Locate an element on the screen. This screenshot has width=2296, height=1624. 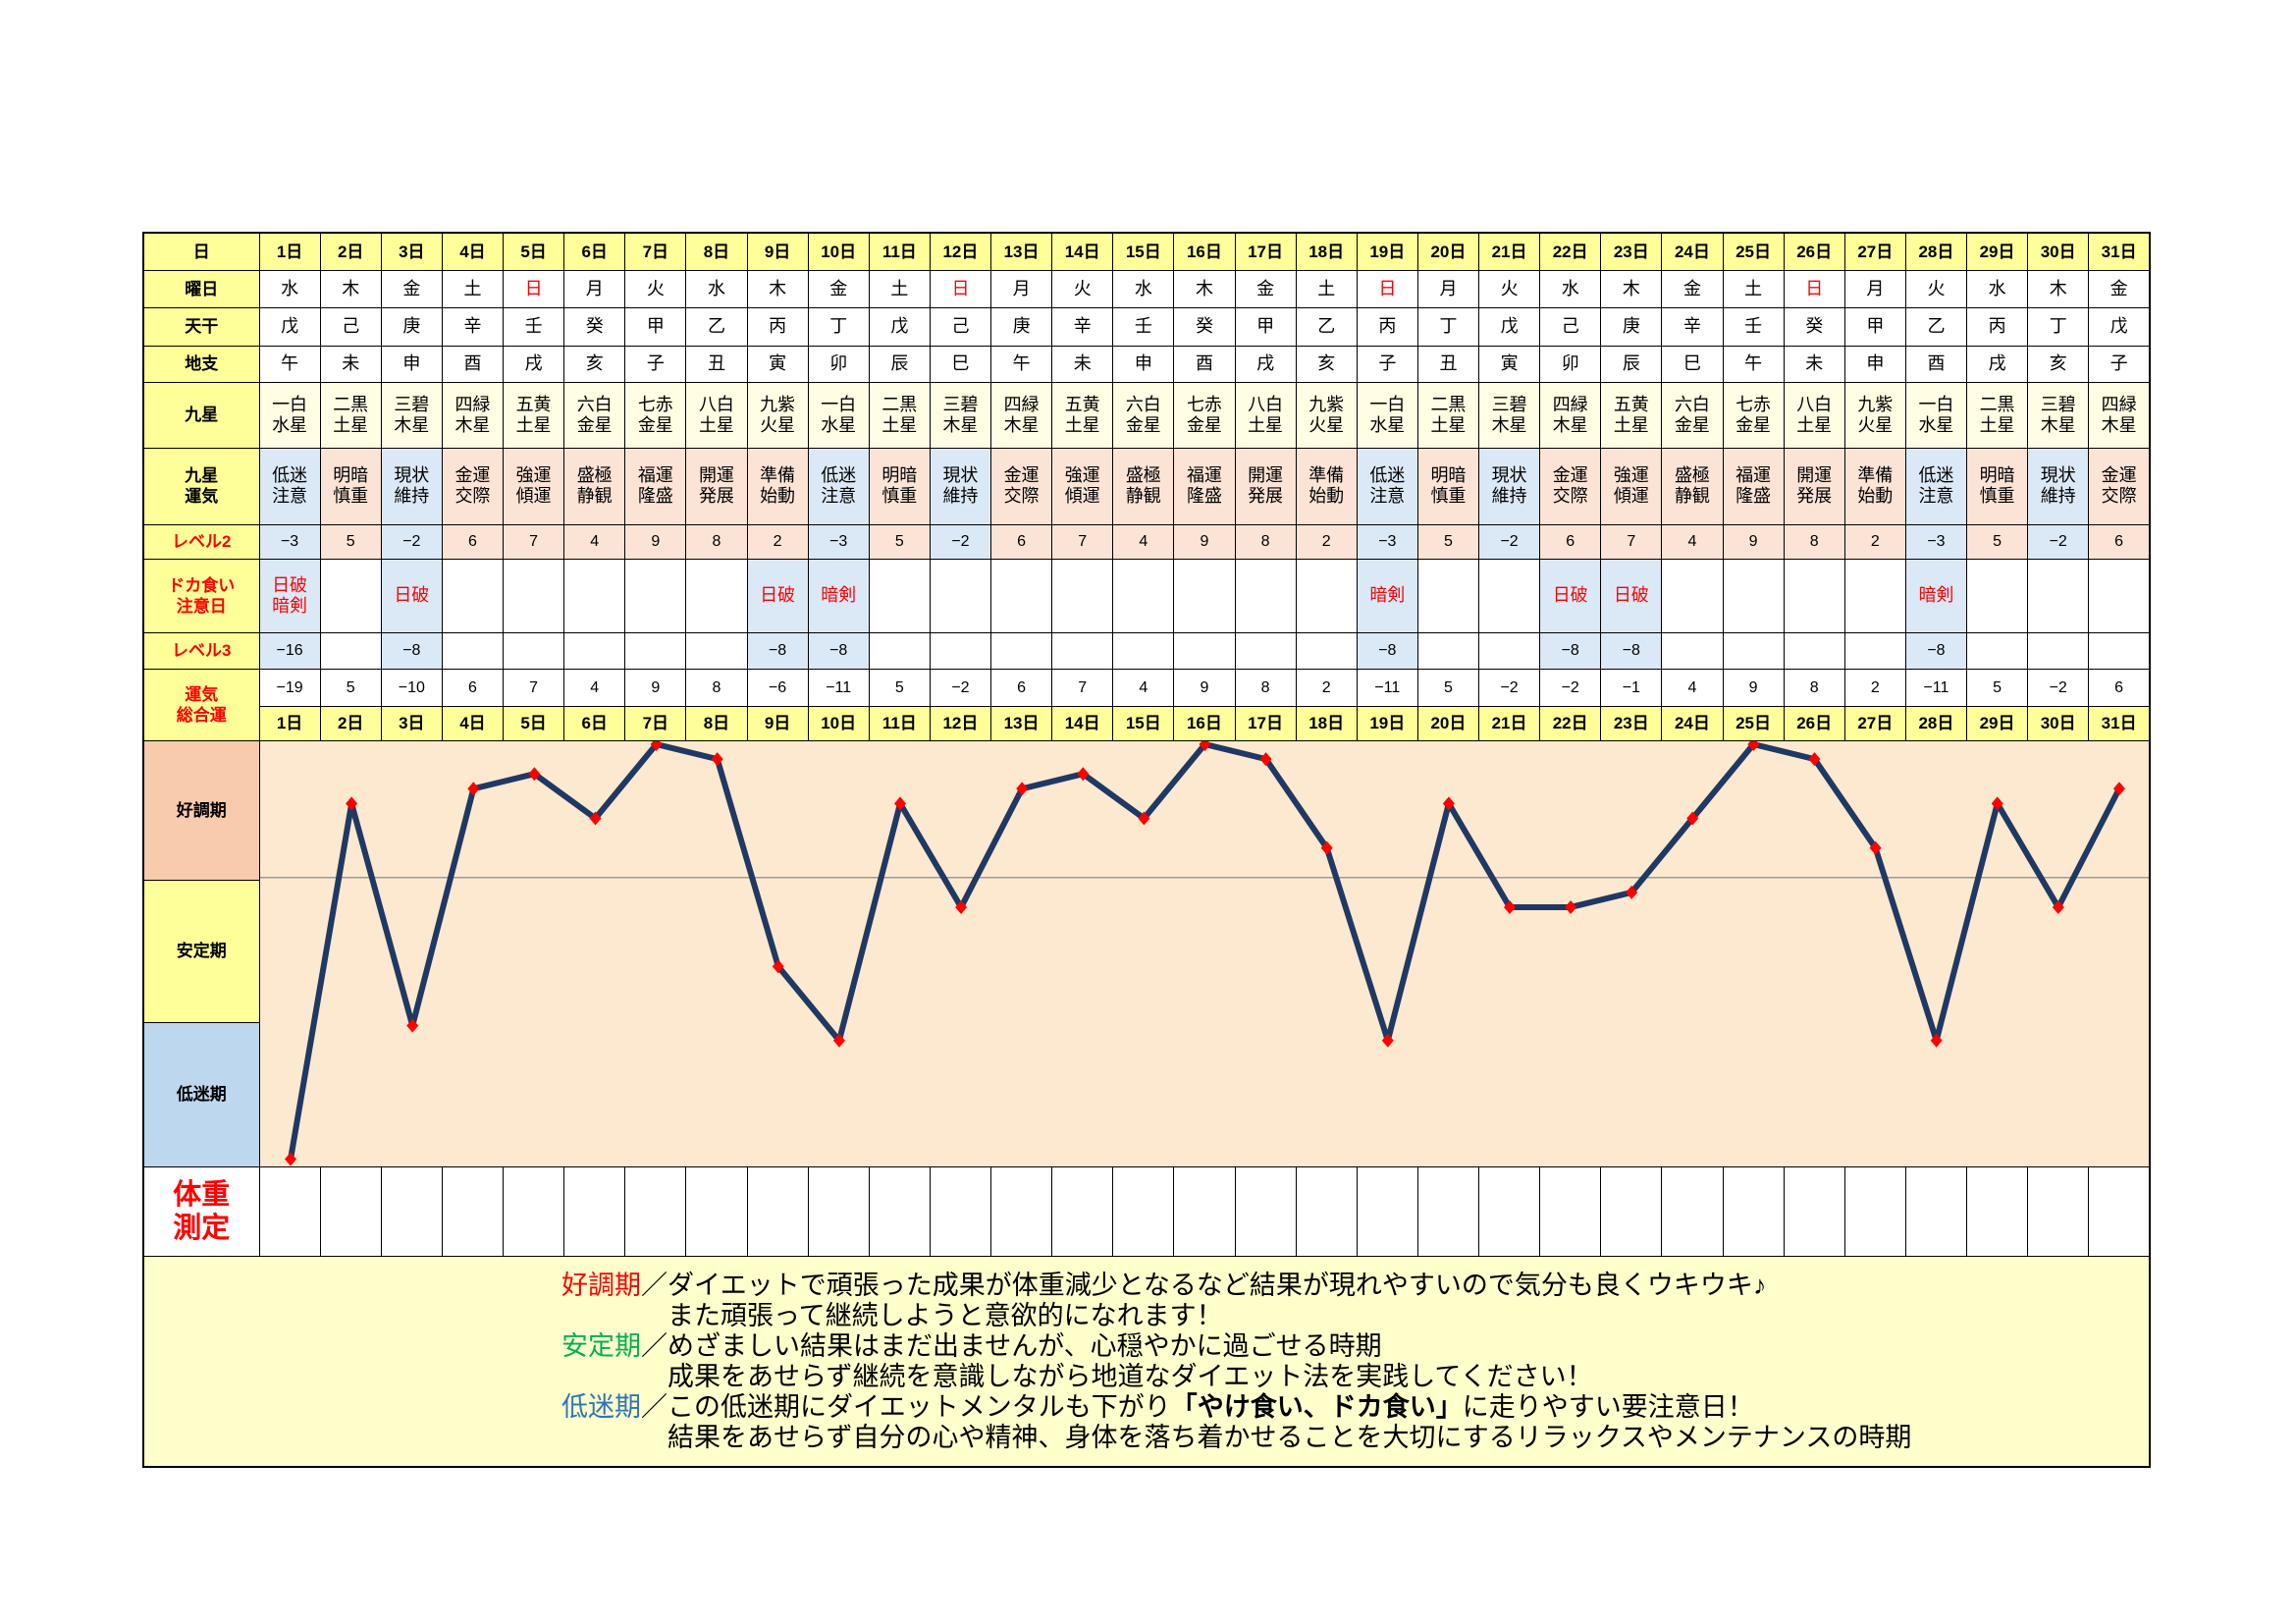
weekday-cell: 日 is located at coordinates (533, 288).